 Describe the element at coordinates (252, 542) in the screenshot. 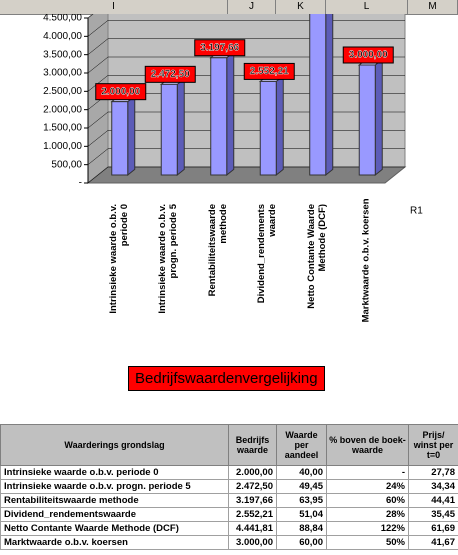

I see `table-cell: 3.000,00` at that location.